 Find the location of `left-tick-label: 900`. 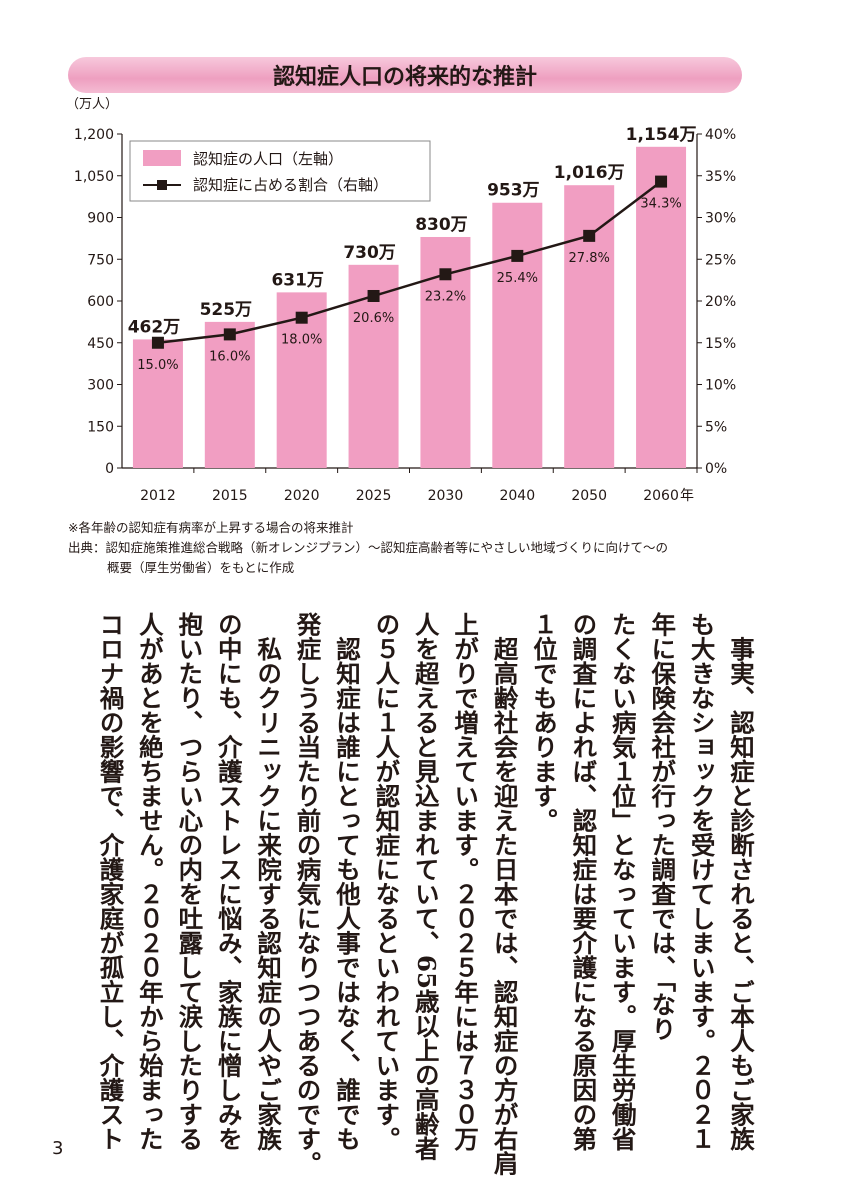

left-tick-label: 900 is located at coordinates (100, 219).